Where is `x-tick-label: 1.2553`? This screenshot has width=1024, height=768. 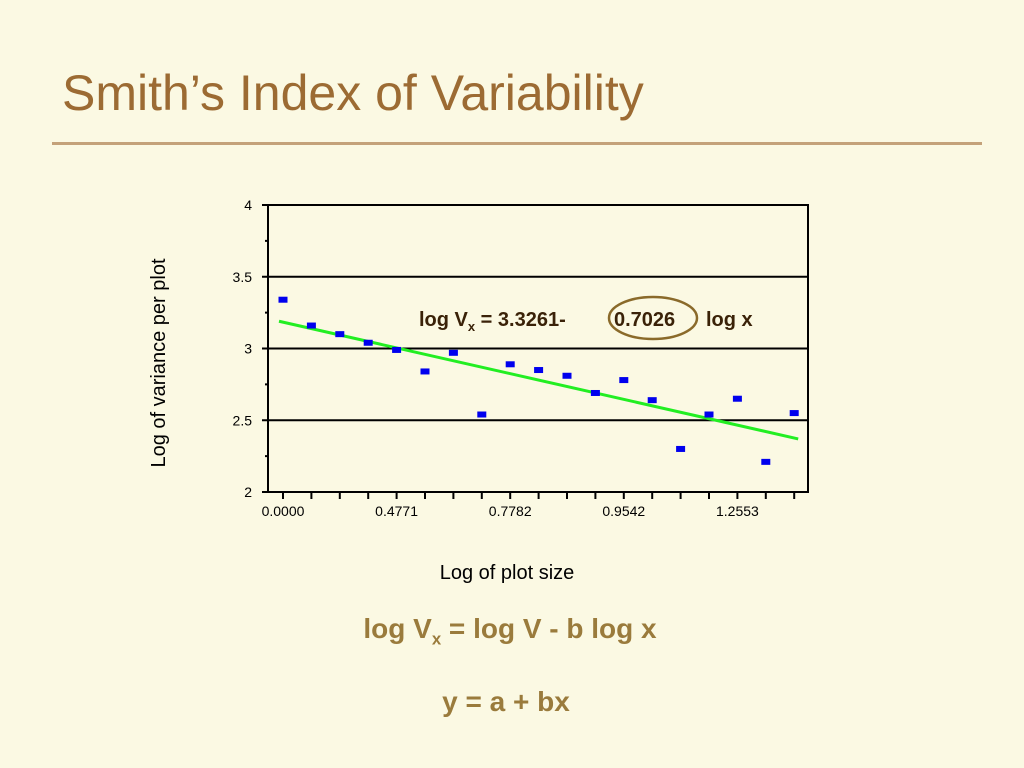
x-tick-label: 1.2553 is located at coordinates (737, 511).